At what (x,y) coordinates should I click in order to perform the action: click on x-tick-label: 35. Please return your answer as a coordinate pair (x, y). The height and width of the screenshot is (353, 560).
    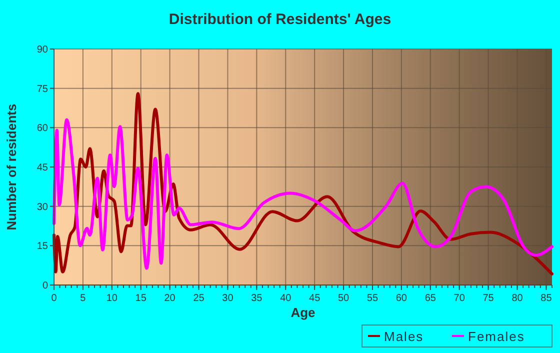
    Looking at the image, I should click on (257, 298).